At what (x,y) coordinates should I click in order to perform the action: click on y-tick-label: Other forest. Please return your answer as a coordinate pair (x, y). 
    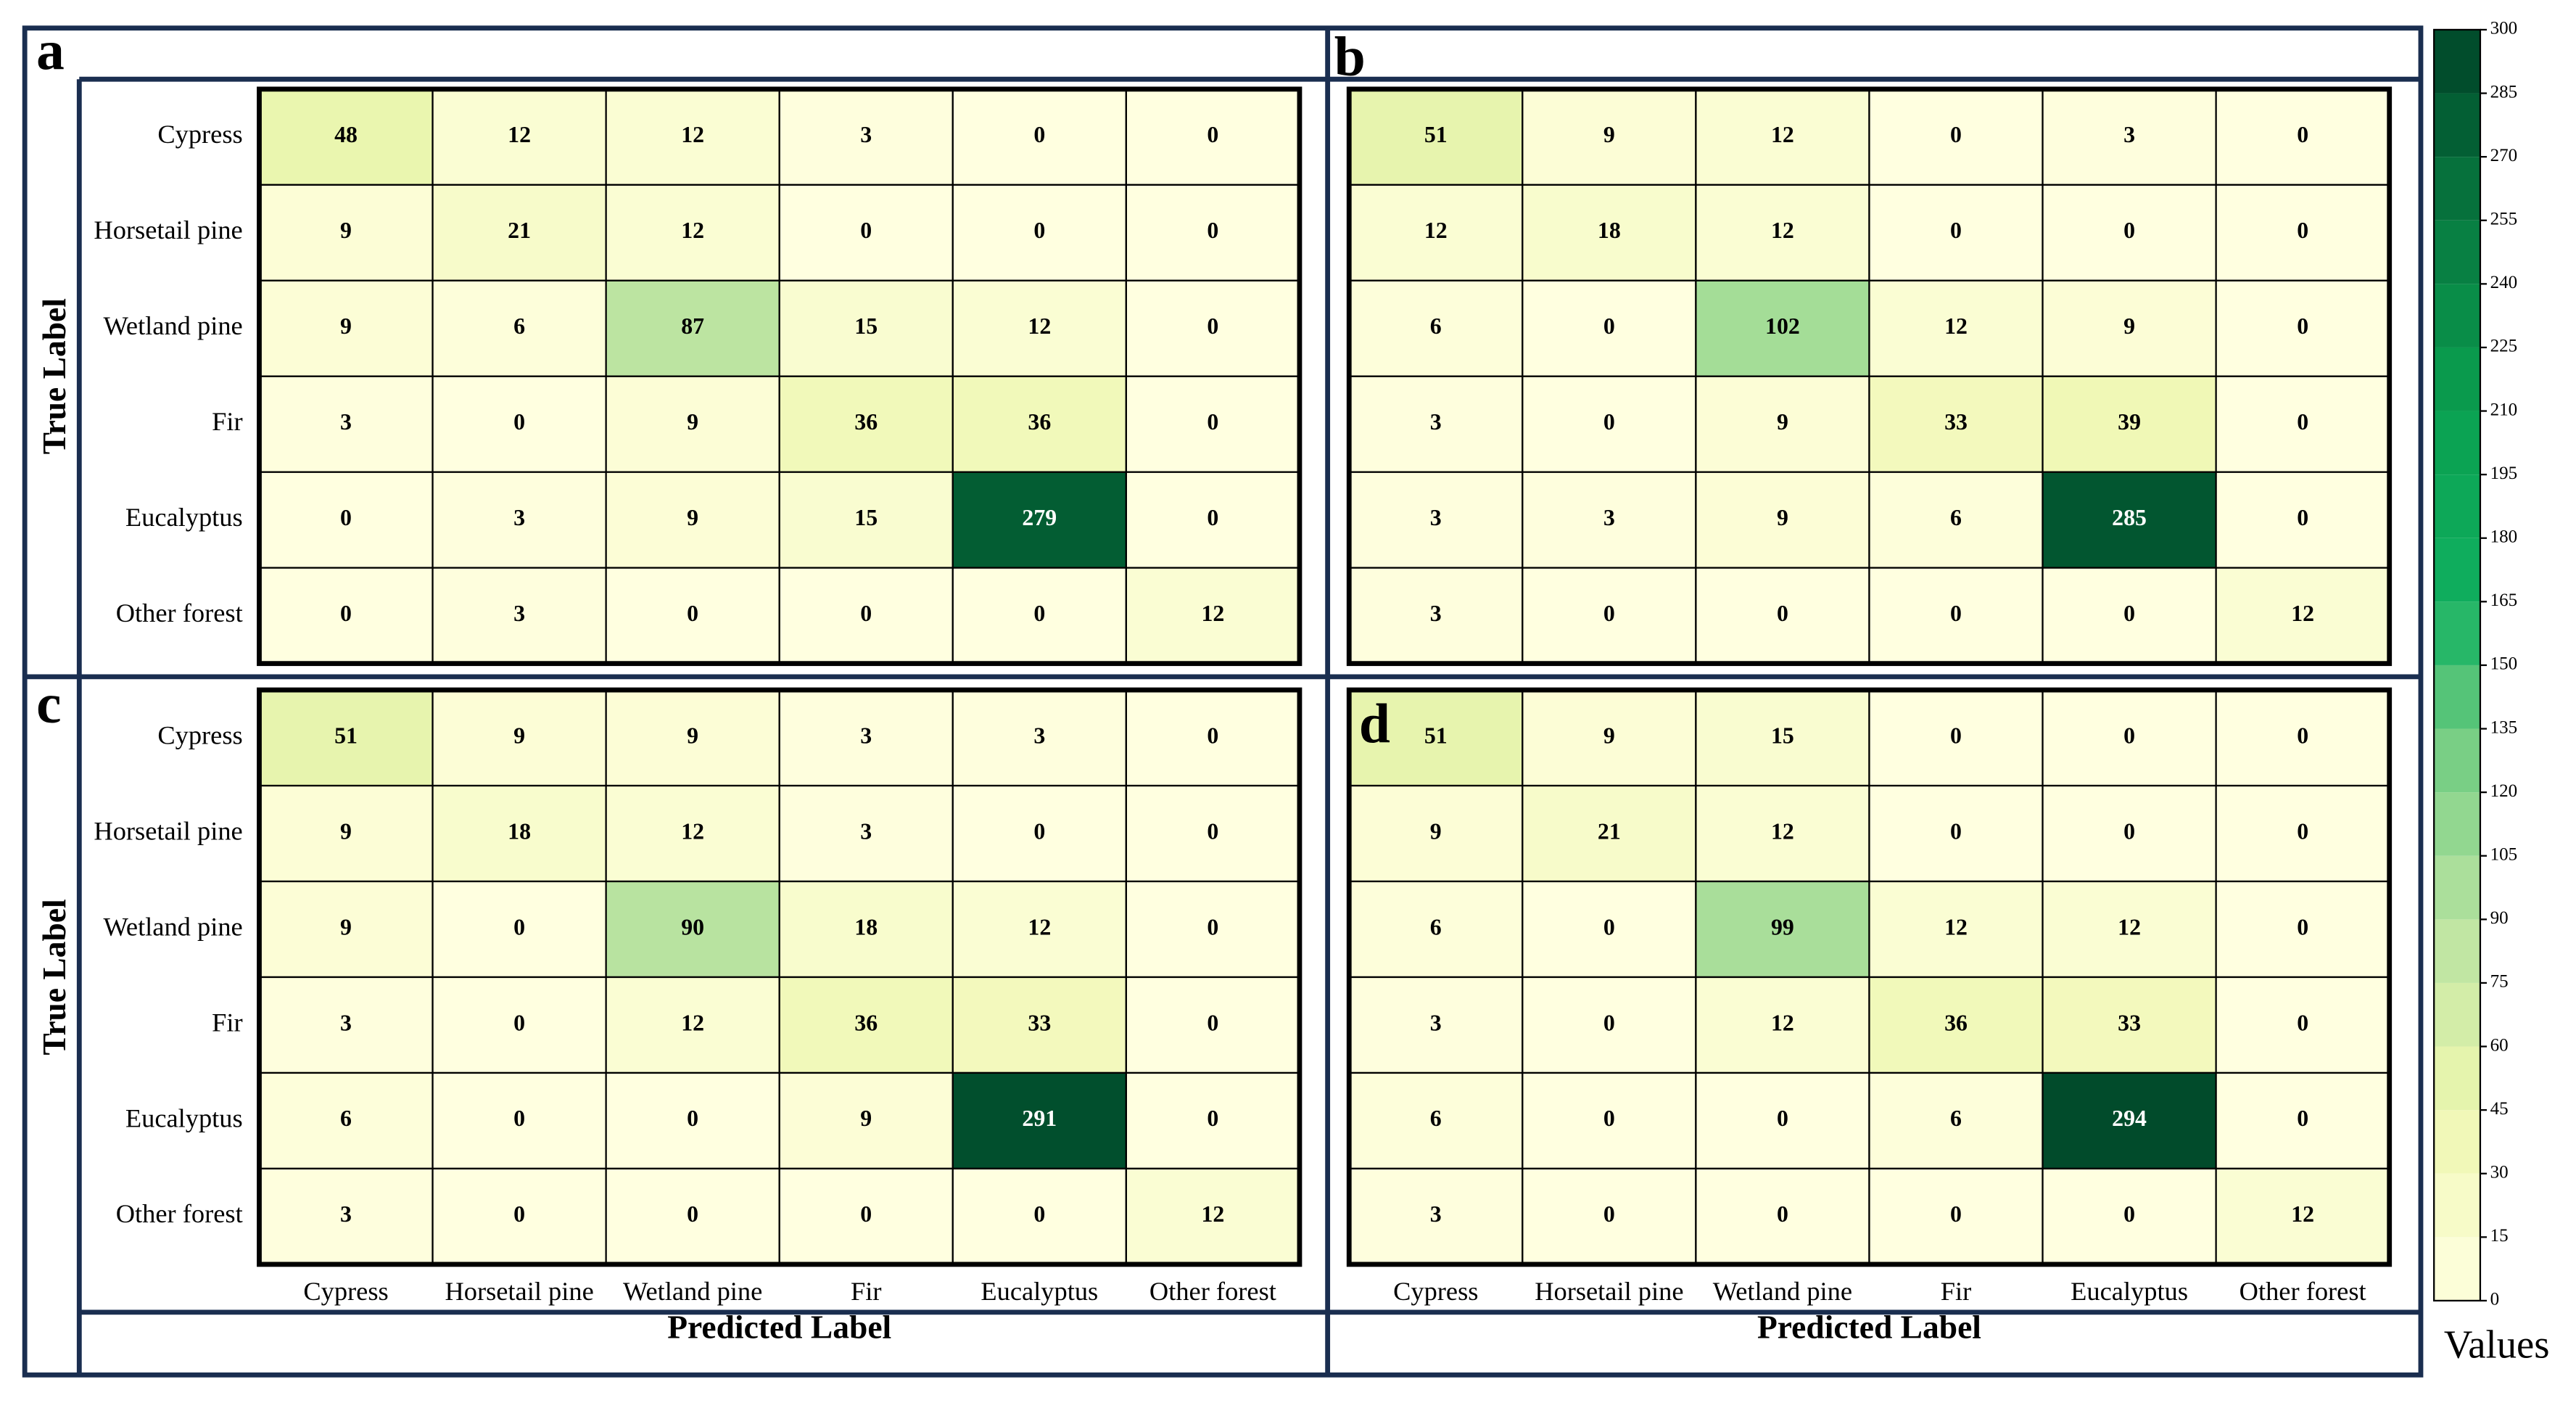
    Looking at the image, I should click on (179, 613).